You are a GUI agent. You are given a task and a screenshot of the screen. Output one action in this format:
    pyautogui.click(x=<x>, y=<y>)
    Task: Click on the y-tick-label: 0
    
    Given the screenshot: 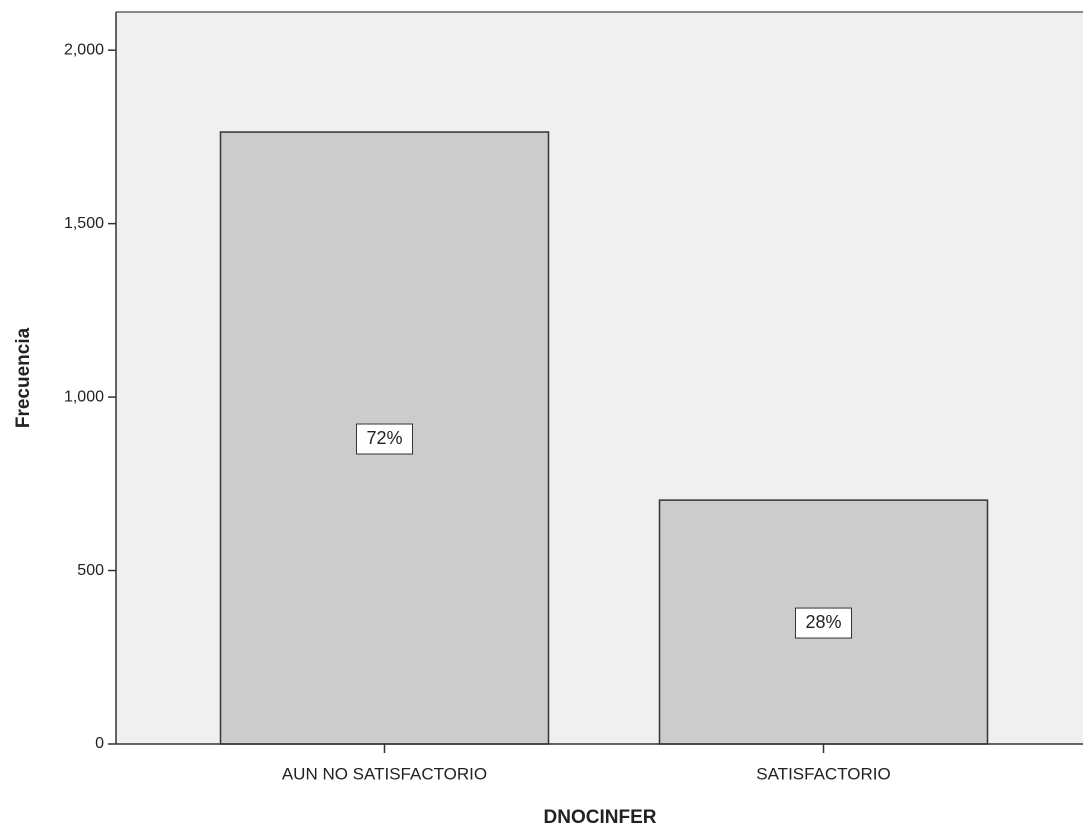 What is the action you would take?
    pyautogui.click(x=99, y=743)
    